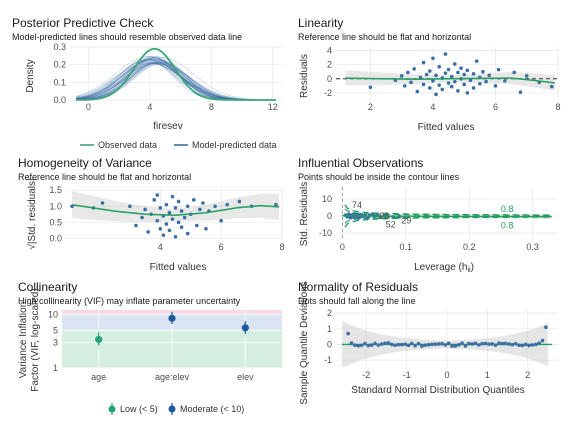 The height and width of the screenshot is (432, 576). I want to click on normality-xtick: 2, so click(527, 375).